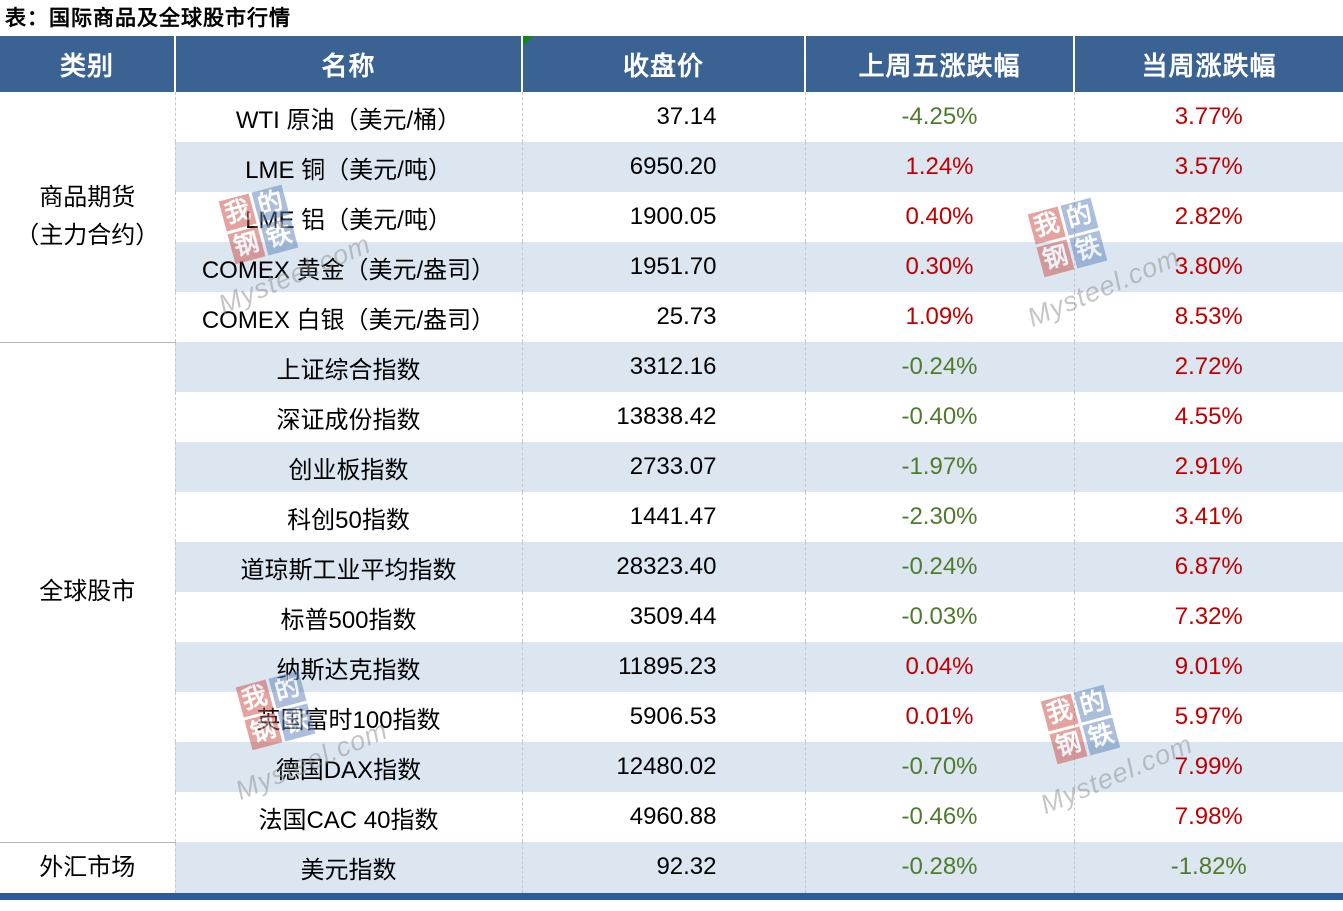 This screenshot has height=911, width=1343. Describe the element at coordinates (940, 817) in the screenshot. I see `lastfriday-change-cell: -0.46%` at that location.